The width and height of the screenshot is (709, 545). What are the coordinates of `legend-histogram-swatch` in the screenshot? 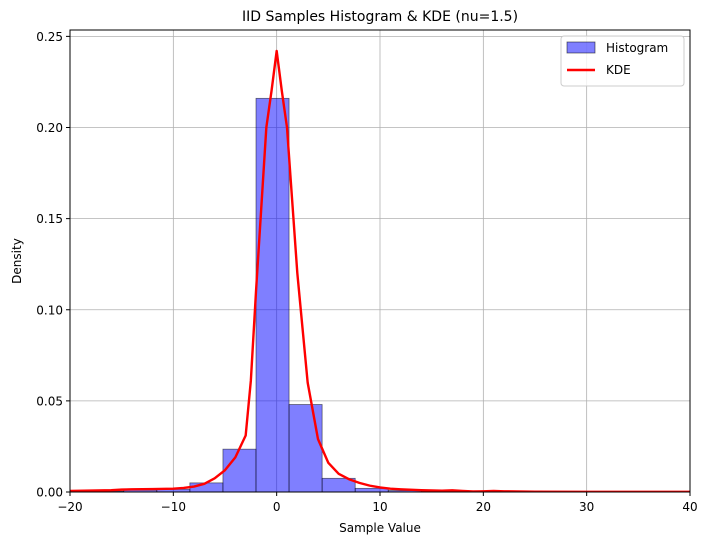 It's located at (581, 47).